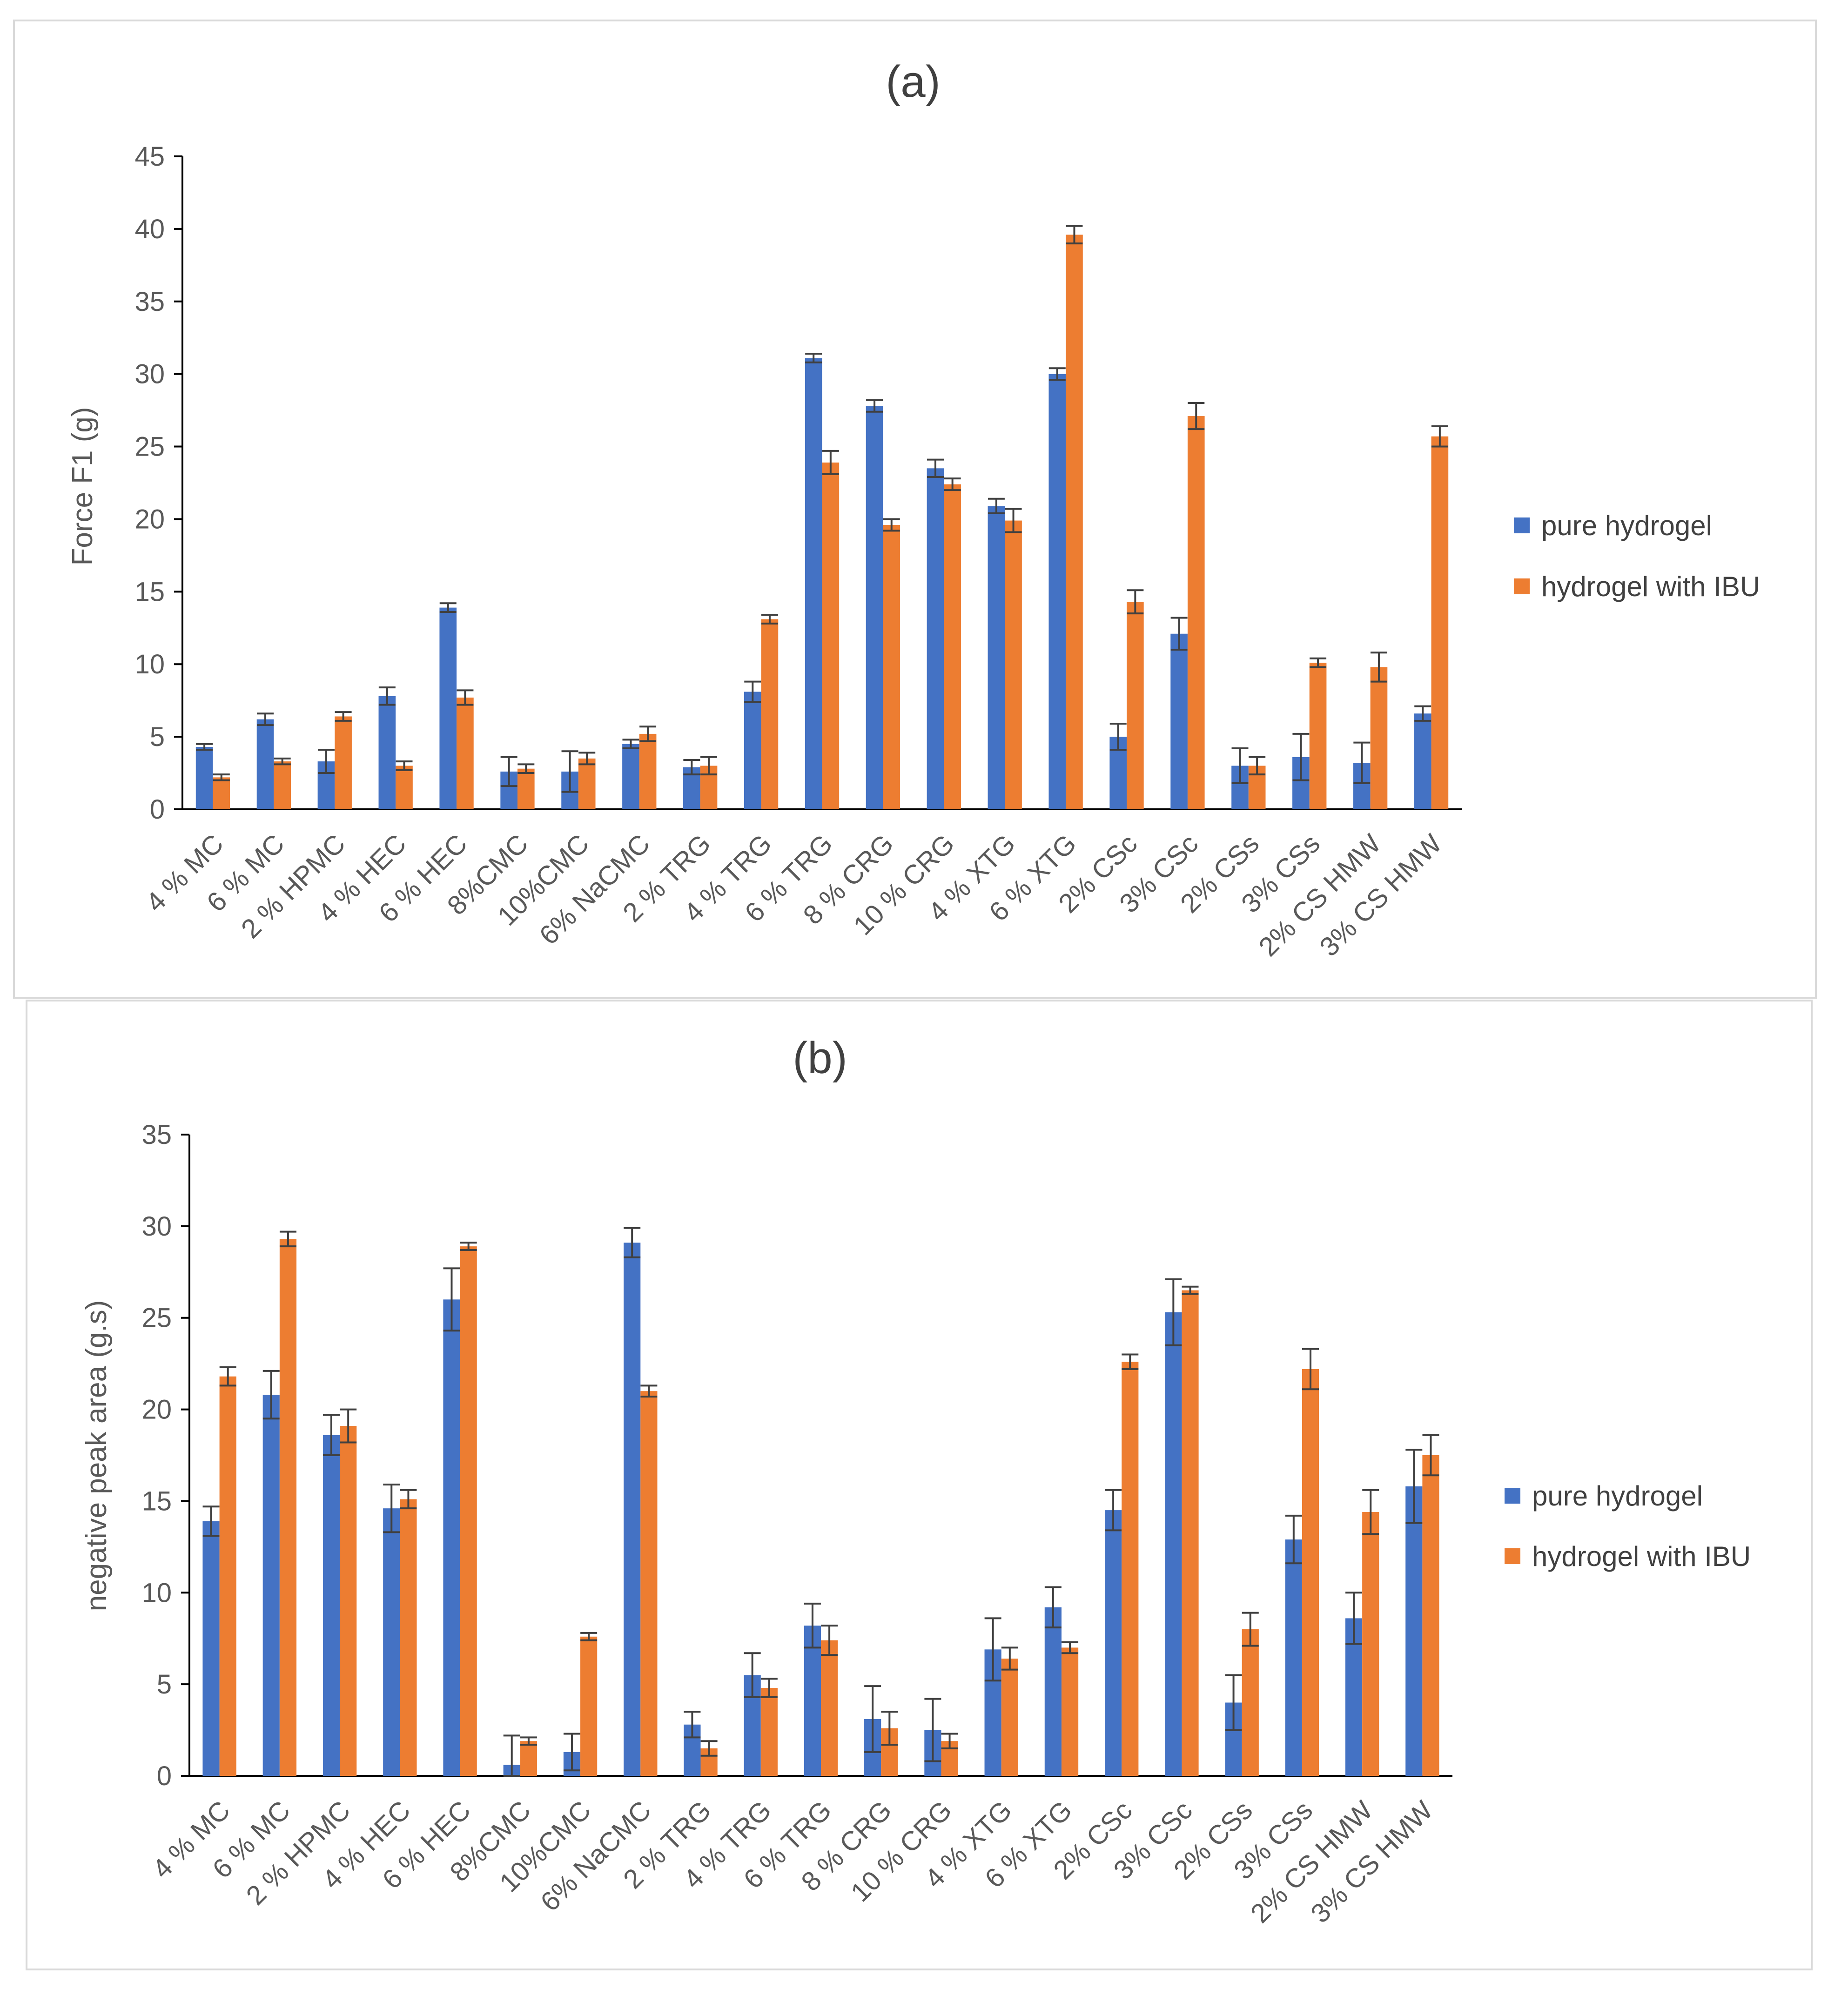 The width and height of the screenshot is (1848, 1989). I want to click on legend-b-swatch-ibu, so click(1512, 1556).